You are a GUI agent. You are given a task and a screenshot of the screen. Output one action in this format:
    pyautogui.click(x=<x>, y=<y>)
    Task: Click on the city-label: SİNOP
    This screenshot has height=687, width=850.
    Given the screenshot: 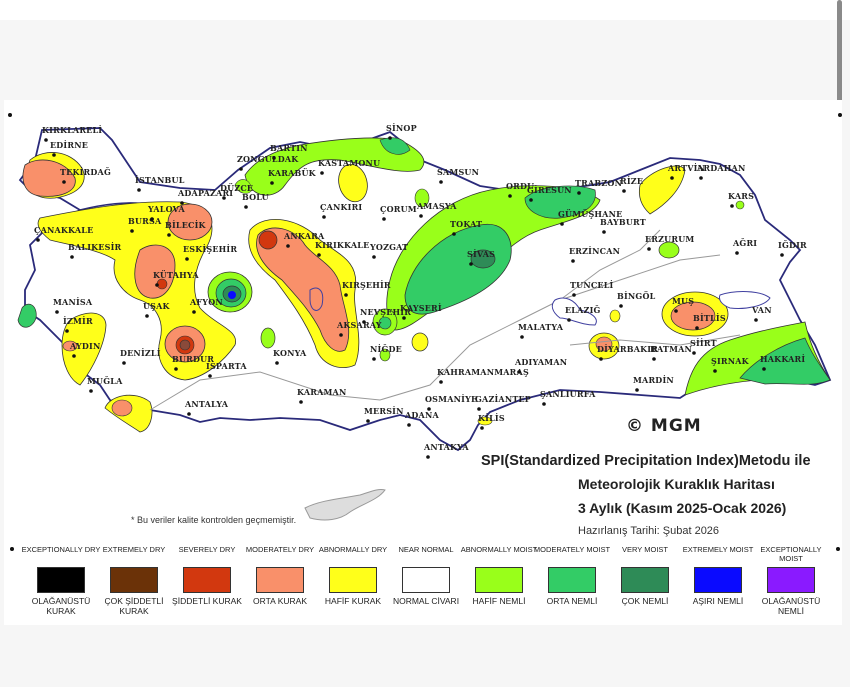 What is the action you would take?
    pyautogui.click(x=401, y=128)
    